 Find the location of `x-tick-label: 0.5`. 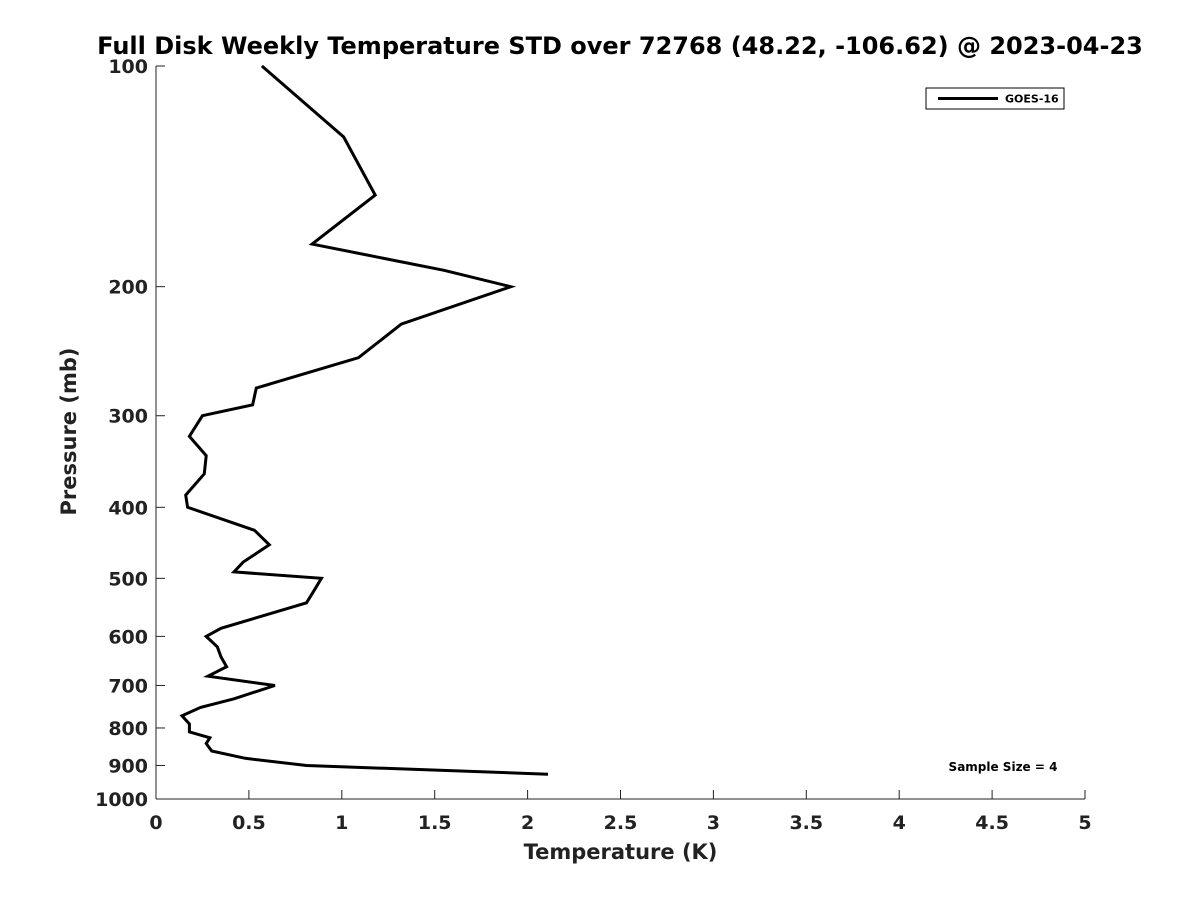

x-tick-label: 0.5 is located at coordinates (249, 823).